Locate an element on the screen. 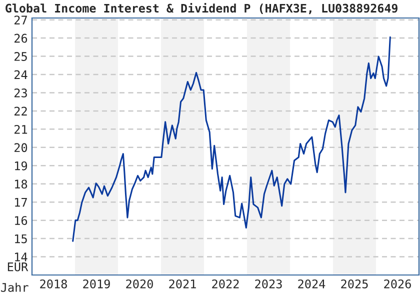  x-tick-label: 2020 is located at coordinates (139, 283).